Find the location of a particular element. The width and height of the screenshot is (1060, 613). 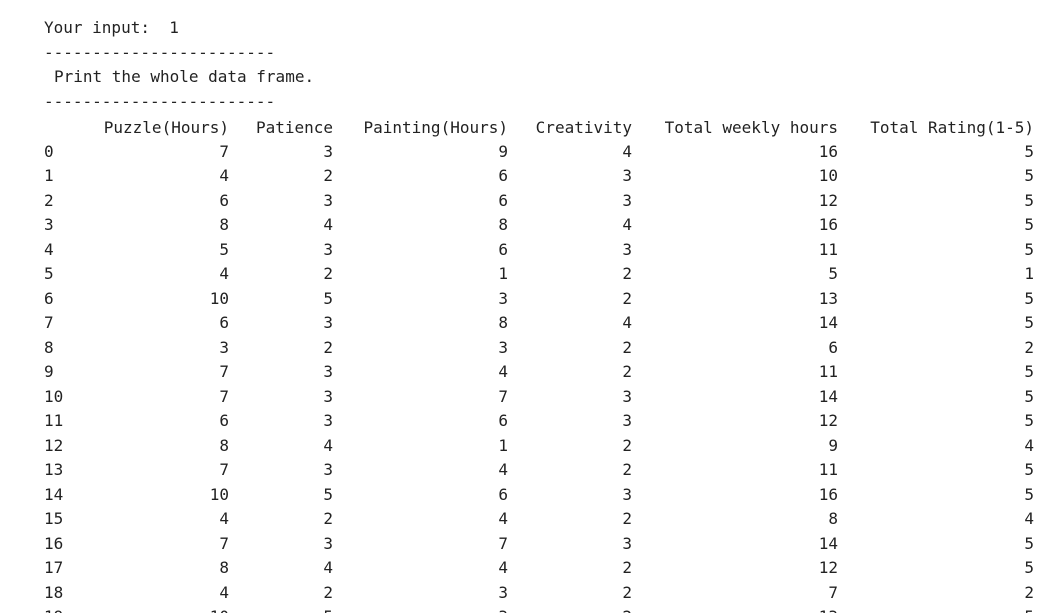

table-row: 14 10 5 6 3 16 5 is located at coordinates (539, 494).